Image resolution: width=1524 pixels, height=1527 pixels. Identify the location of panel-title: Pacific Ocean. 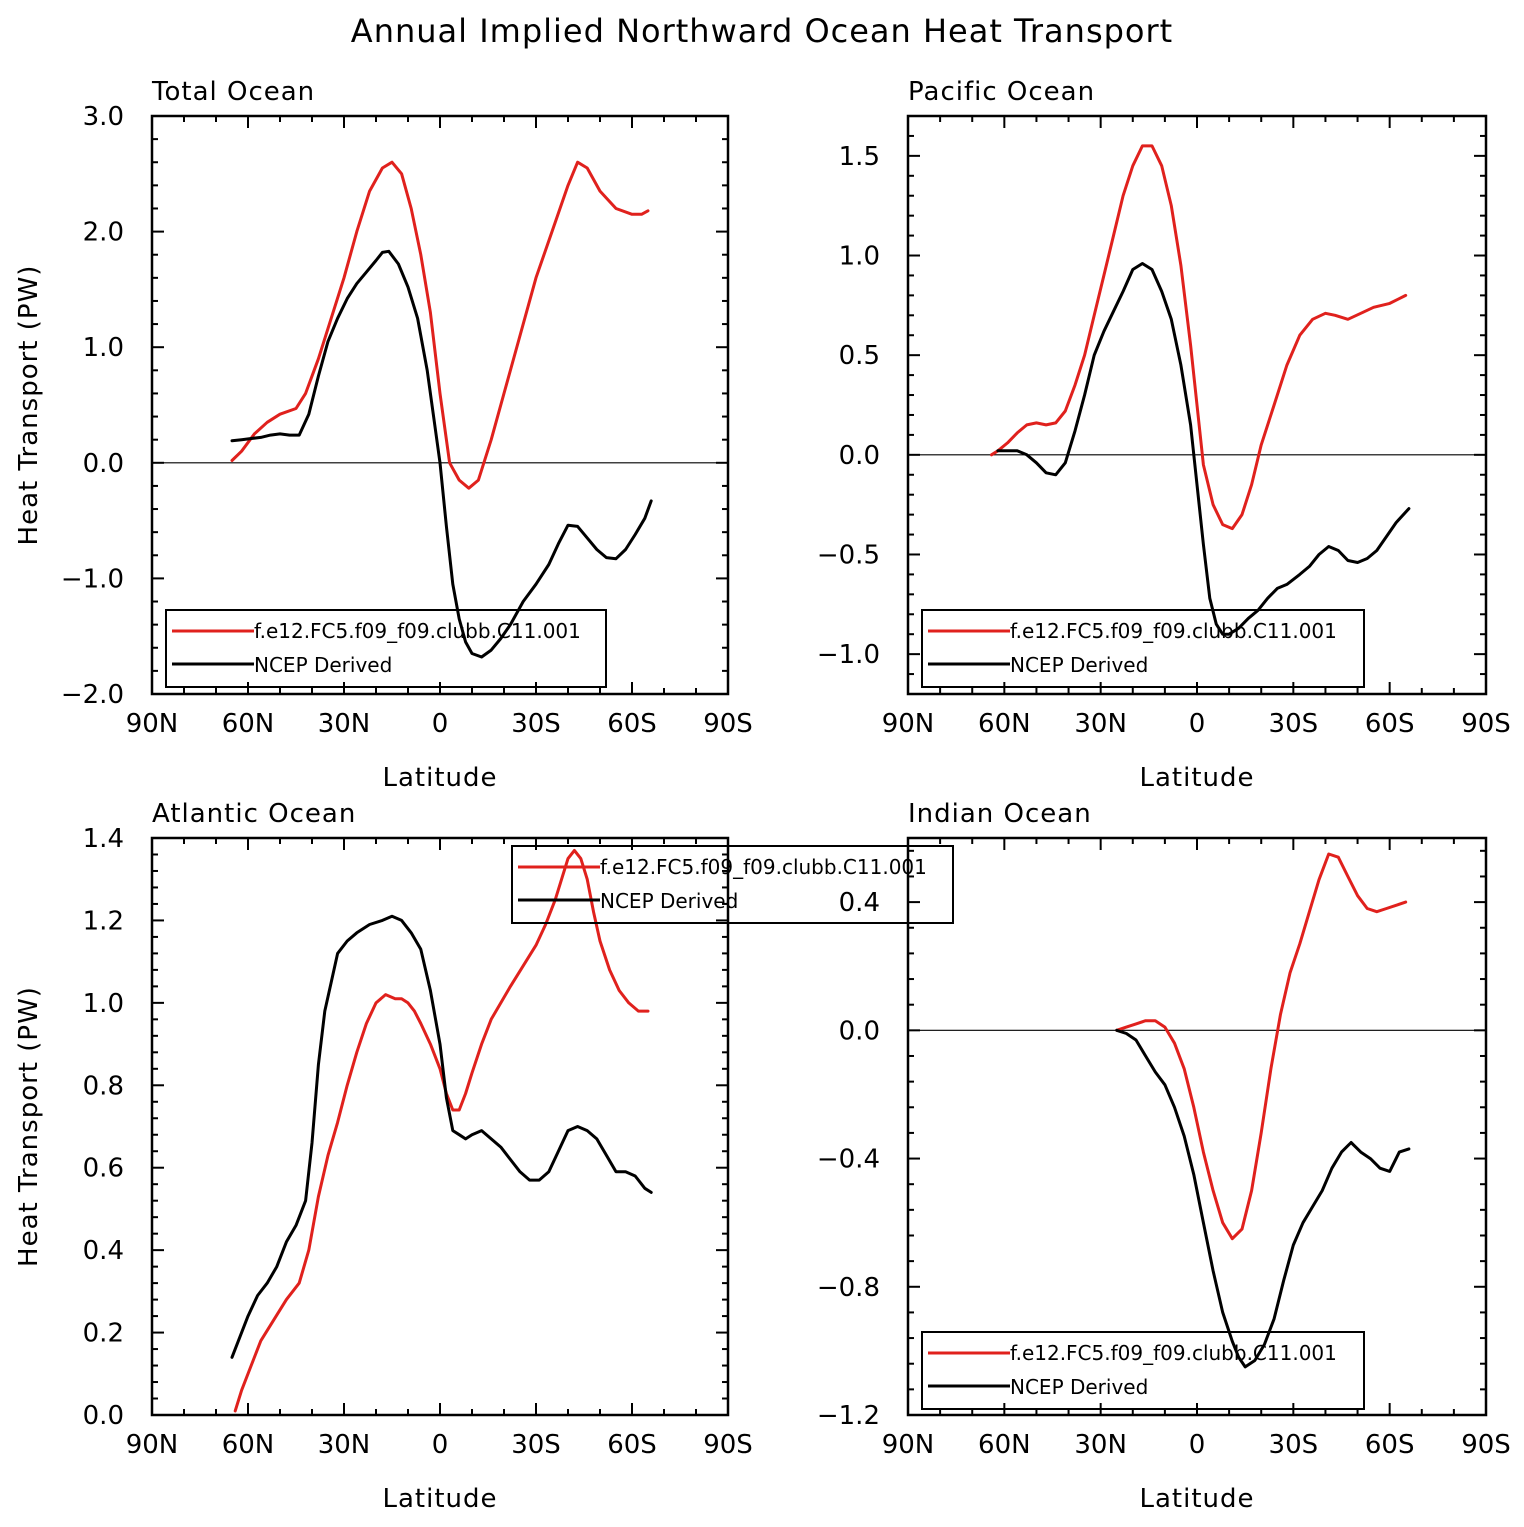
(1001, 92).